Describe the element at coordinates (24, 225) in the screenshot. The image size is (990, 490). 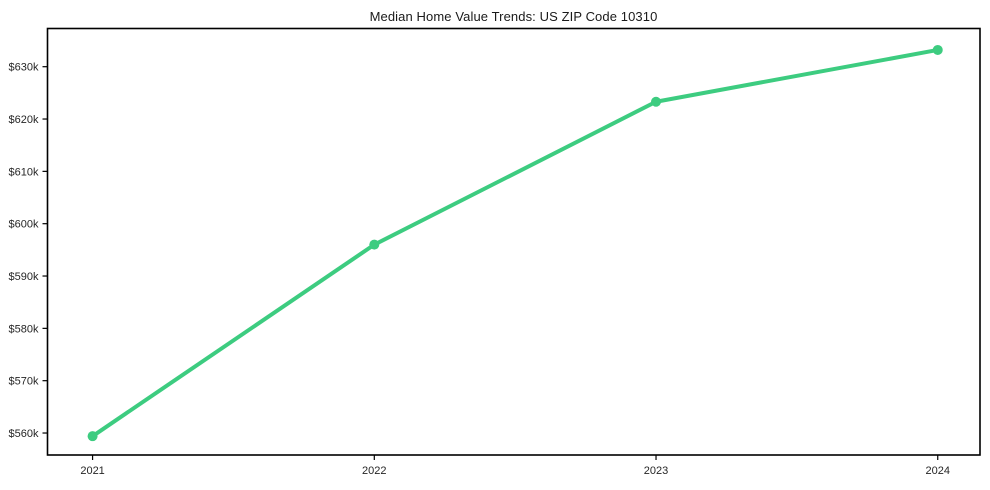
I see `y-axis-tick-label: $600k` at that location.